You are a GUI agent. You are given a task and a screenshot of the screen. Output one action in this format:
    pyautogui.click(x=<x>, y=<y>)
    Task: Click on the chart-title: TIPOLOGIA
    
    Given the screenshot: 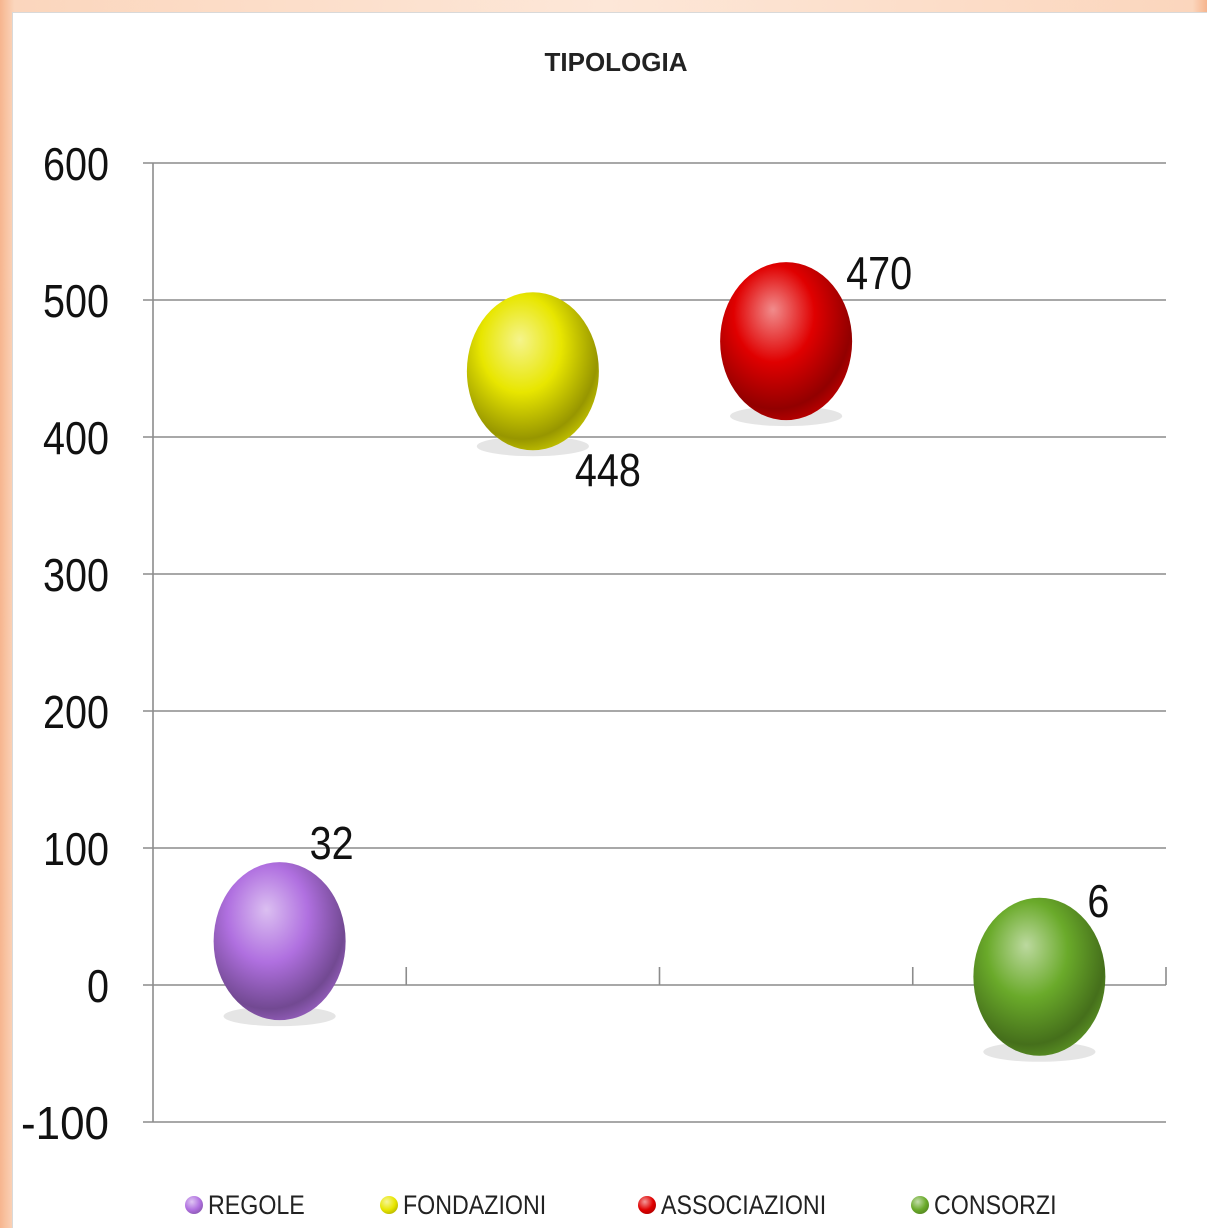 What is the action you would take?
    pyautogui.click(x=616, y=62)
    